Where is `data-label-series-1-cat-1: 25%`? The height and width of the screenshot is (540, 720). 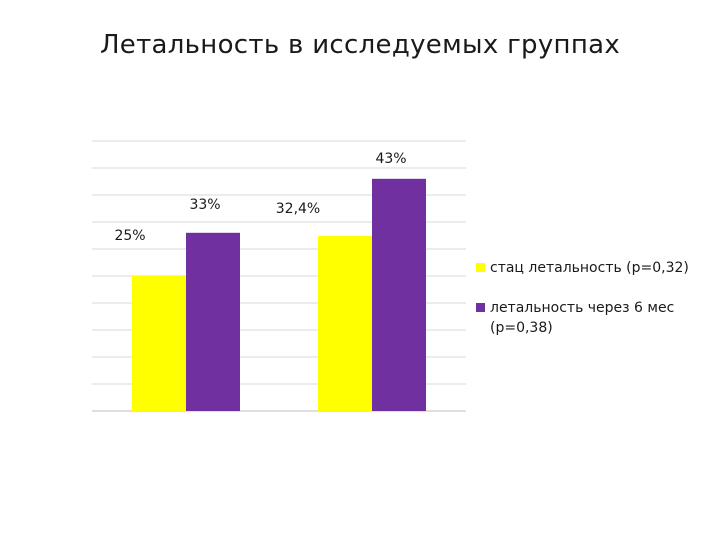
data-label-series-1-cat-1: 25% is located at coordinates (129, 236).